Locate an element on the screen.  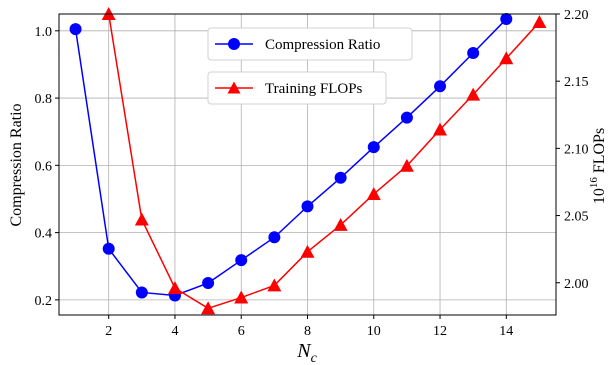
y-axis-right-label-exp: 16 is located at coordinates (594, 183).